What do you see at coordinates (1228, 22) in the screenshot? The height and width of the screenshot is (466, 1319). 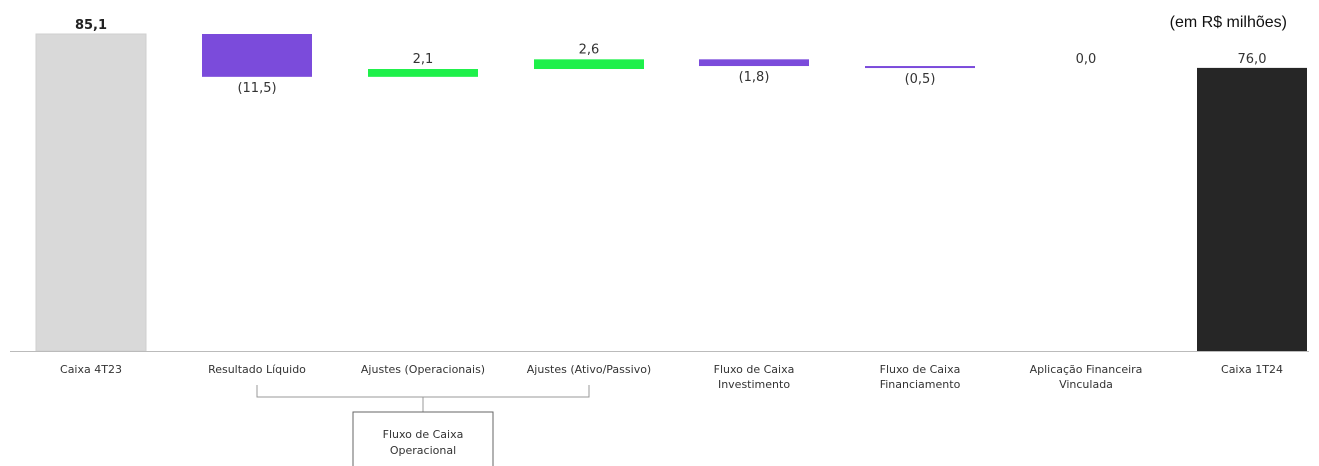 I see `unit-note: (em R$ milhões)` at bounding box center [1228, 22].